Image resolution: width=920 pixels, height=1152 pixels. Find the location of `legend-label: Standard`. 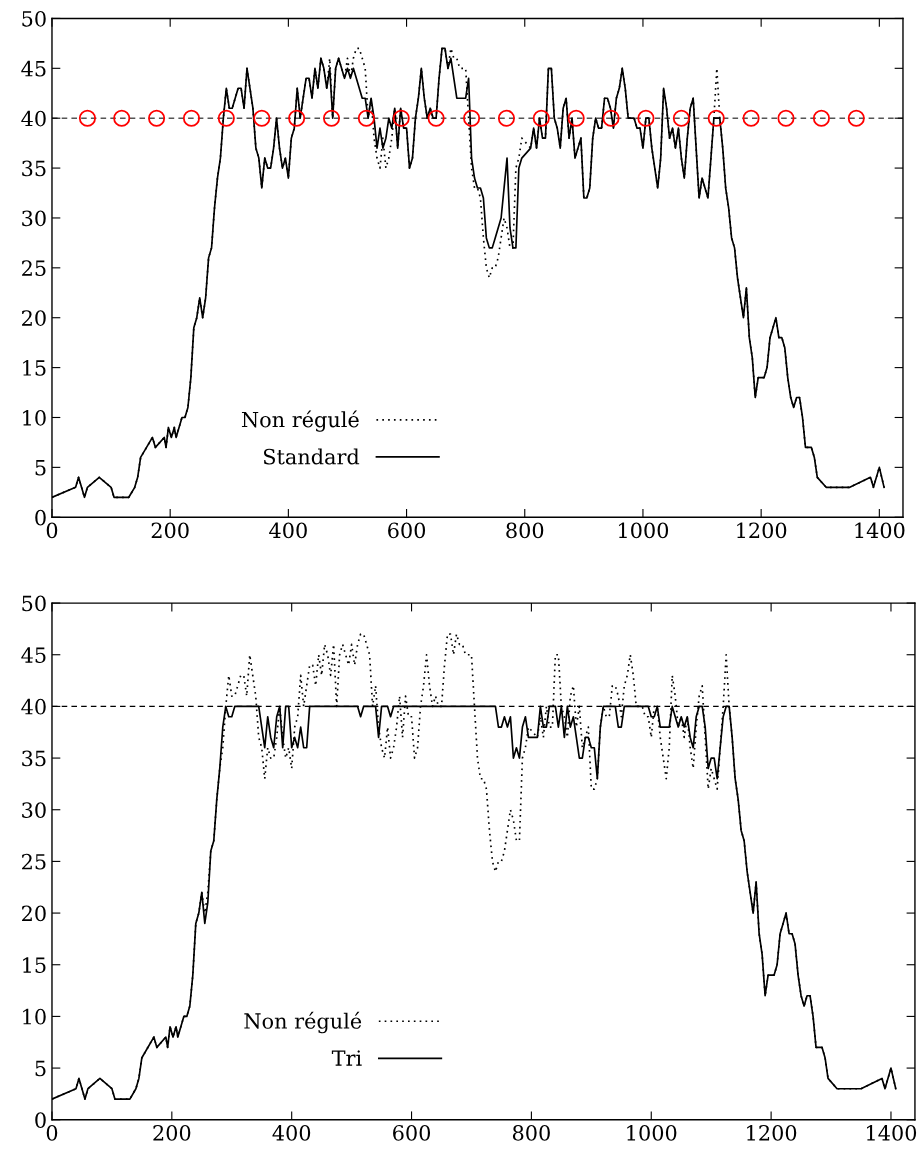

legend-label: Standard is located at coordinates (311, 456).